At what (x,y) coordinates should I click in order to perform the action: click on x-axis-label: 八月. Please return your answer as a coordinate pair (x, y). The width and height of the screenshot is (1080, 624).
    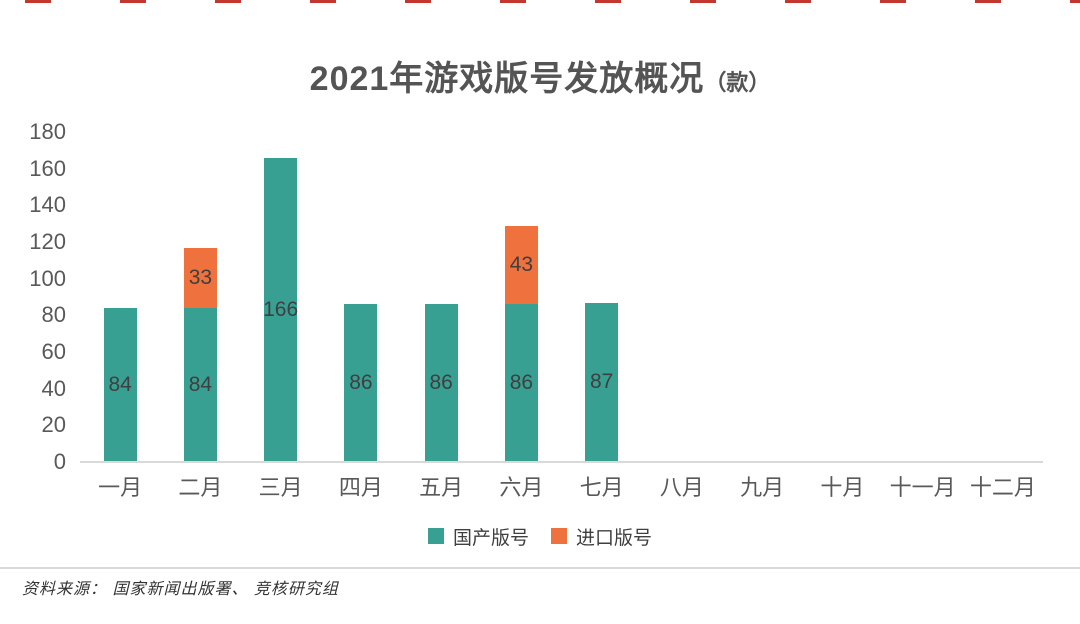
    Looking at the image, I should click on (681, 487).